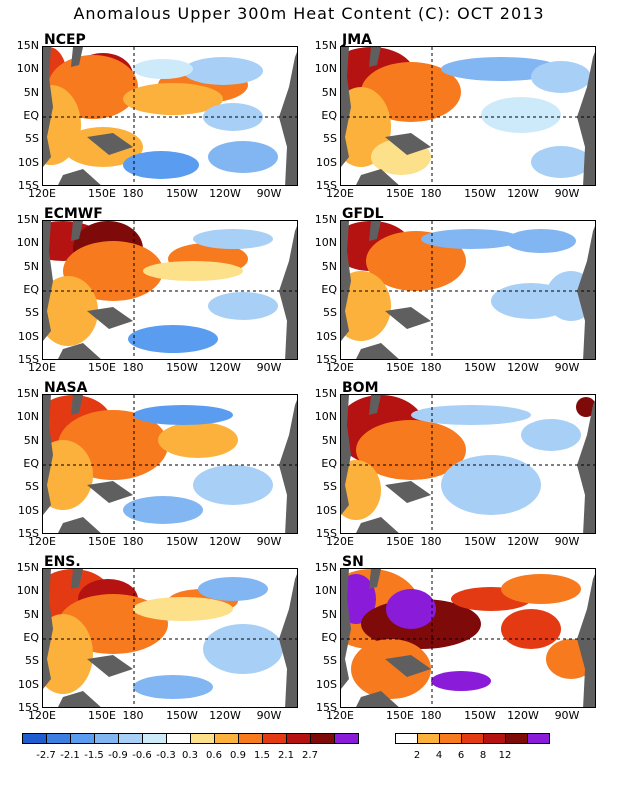  I want to click on colorbar-label: -0.9, so click(118, 755).